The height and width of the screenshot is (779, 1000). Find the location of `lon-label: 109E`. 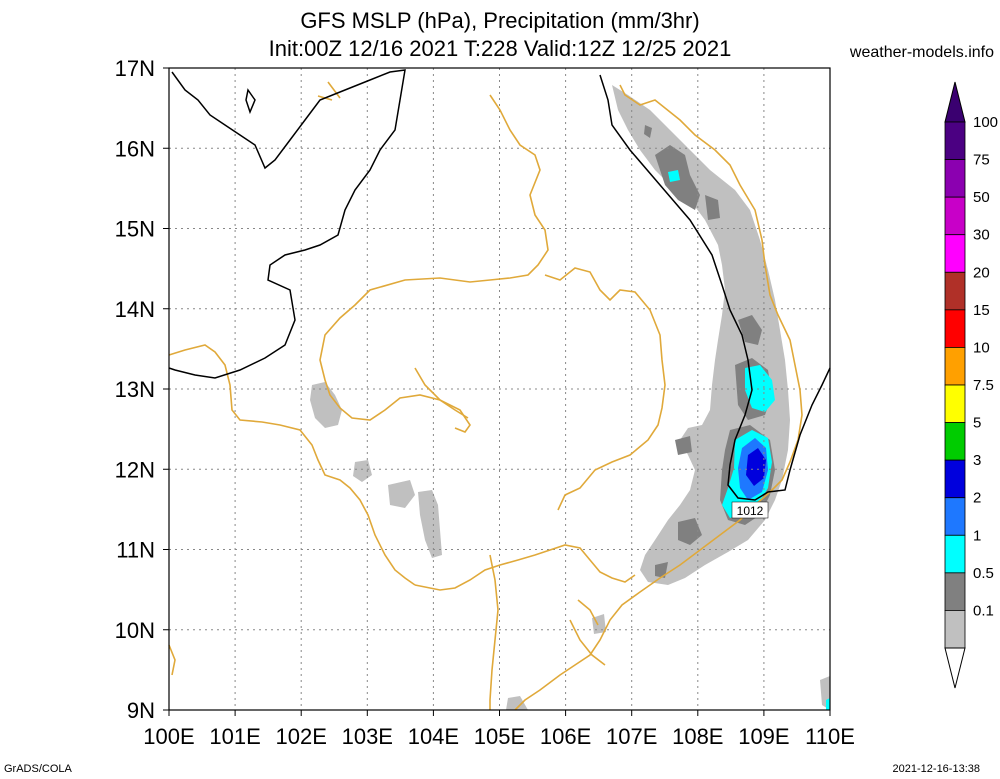

lon-label: 109E is located at coordinates (763, 736).